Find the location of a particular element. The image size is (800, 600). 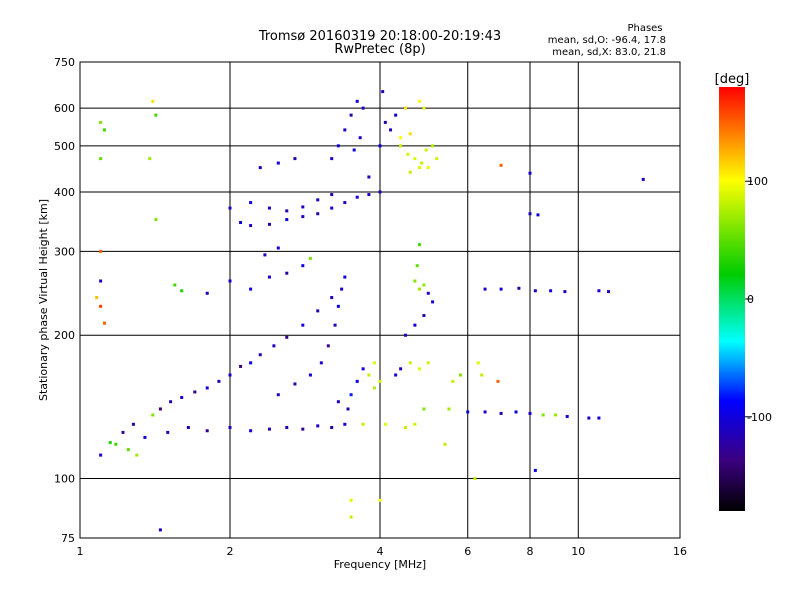

chart-title-line1: Tromsø 20160319 20:18:00-20:19:43 is located at coordinates (379, 36).